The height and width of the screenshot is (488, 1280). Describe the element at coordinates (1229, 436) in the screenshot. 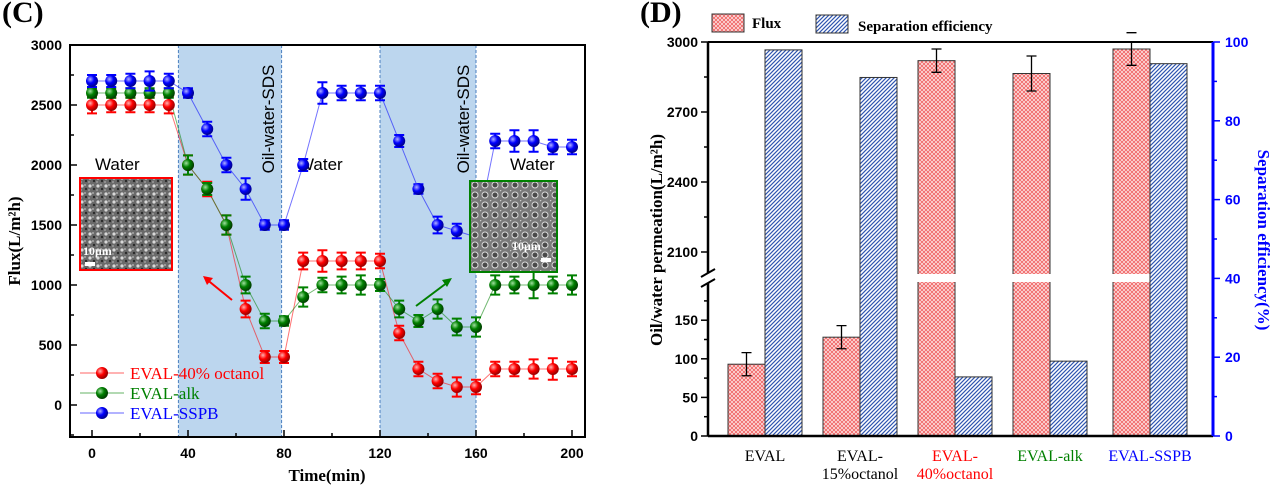

I see `right-y-tick-label: 0` at that location.